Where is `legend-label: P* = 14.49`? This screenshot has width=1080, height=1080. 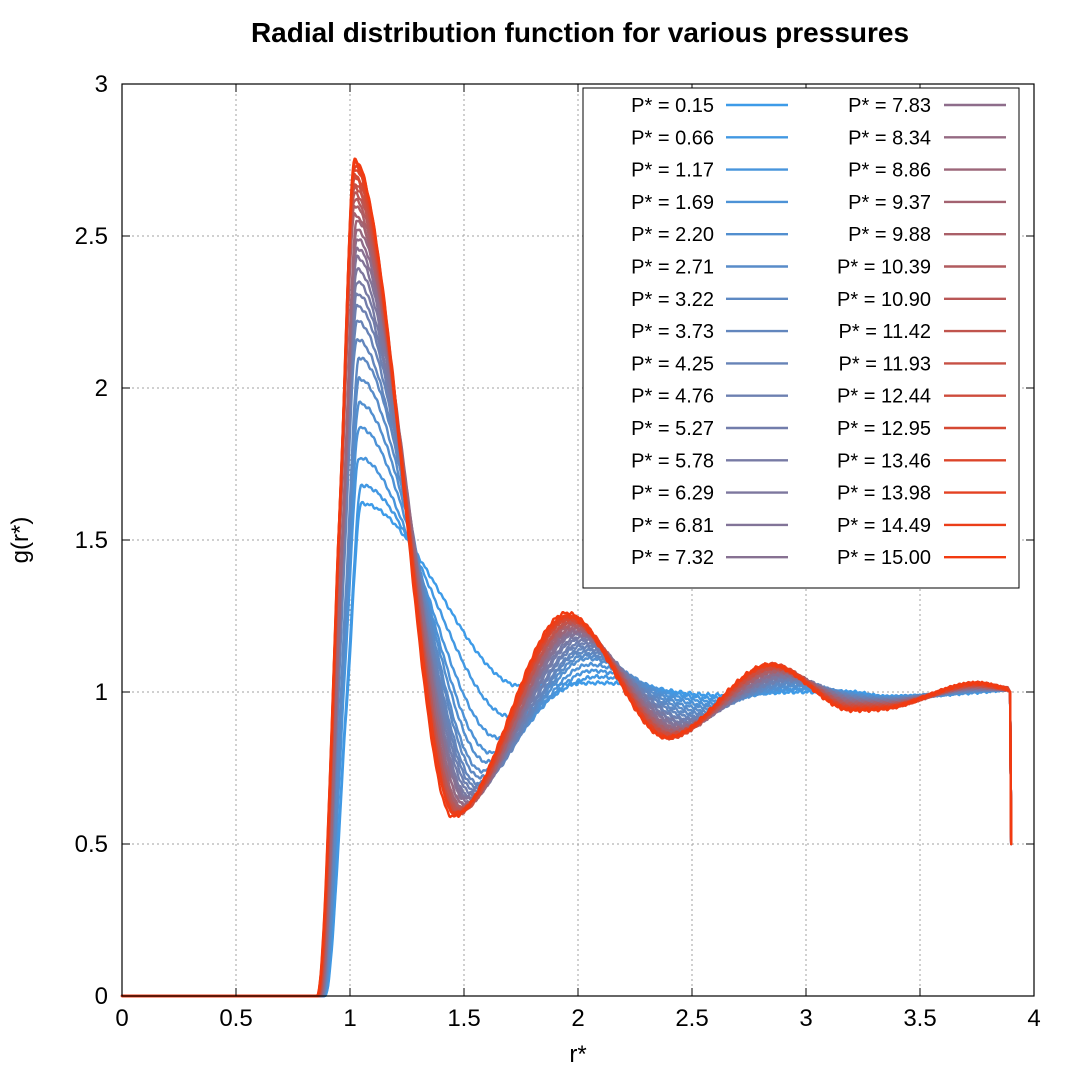
legend-label: P* = 14.49 is located at coordinates (884, 526).